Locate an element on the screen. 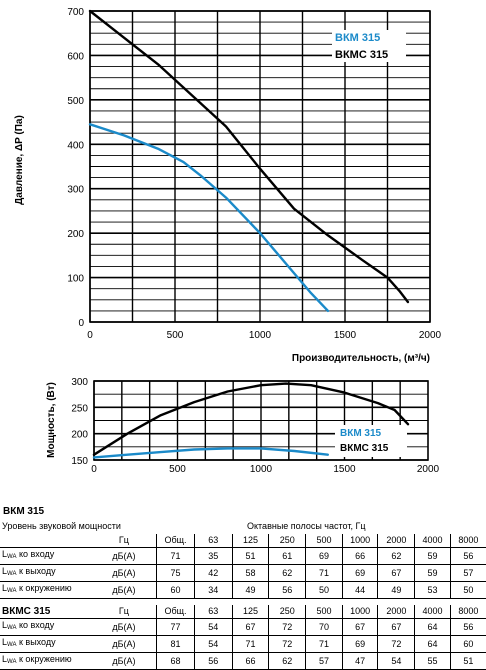 The image size is (486, 670). table-row: LWA ко входу дБ(А) 77 54 67 72 70 67 67 64 56 is located at coordinates (243, 627).